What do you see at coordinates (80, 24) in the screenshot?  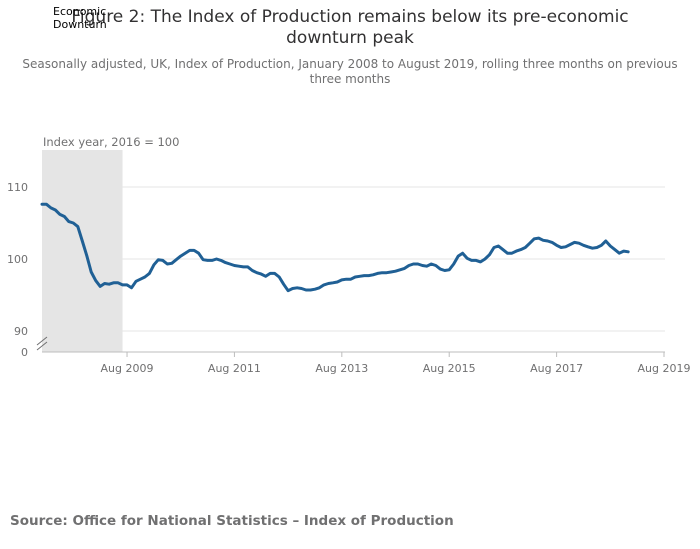 I see `downturn-annotation-line-2: Downturn` at bounding box center [80, 24].